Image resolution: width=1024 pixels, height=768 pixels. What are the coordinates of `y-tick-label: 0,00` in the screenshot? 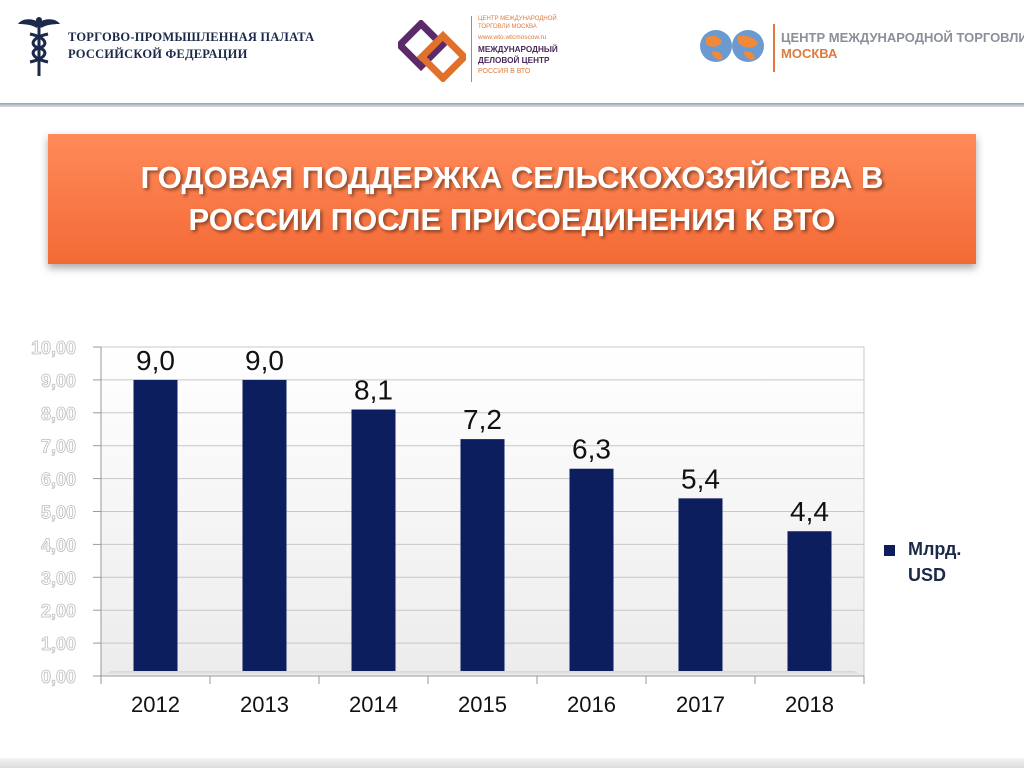 It's located at (58, 677).